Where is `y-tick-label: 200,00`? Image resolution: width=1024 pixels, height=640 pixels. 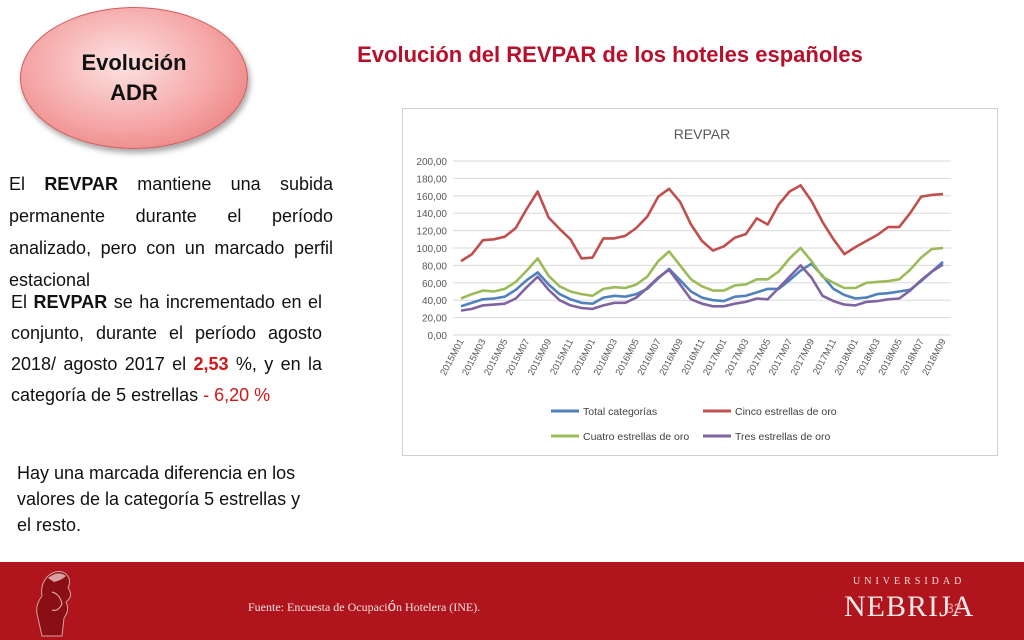
y-tick-label: 200,00 is located at coordinates (431, 162).